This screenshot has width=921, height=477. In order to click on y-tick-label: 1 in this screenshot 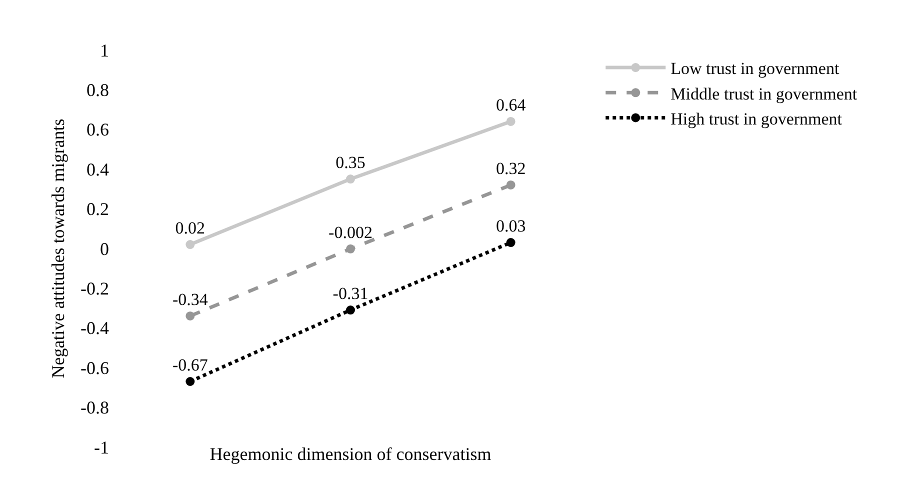, I will do `click(104, 50)`.